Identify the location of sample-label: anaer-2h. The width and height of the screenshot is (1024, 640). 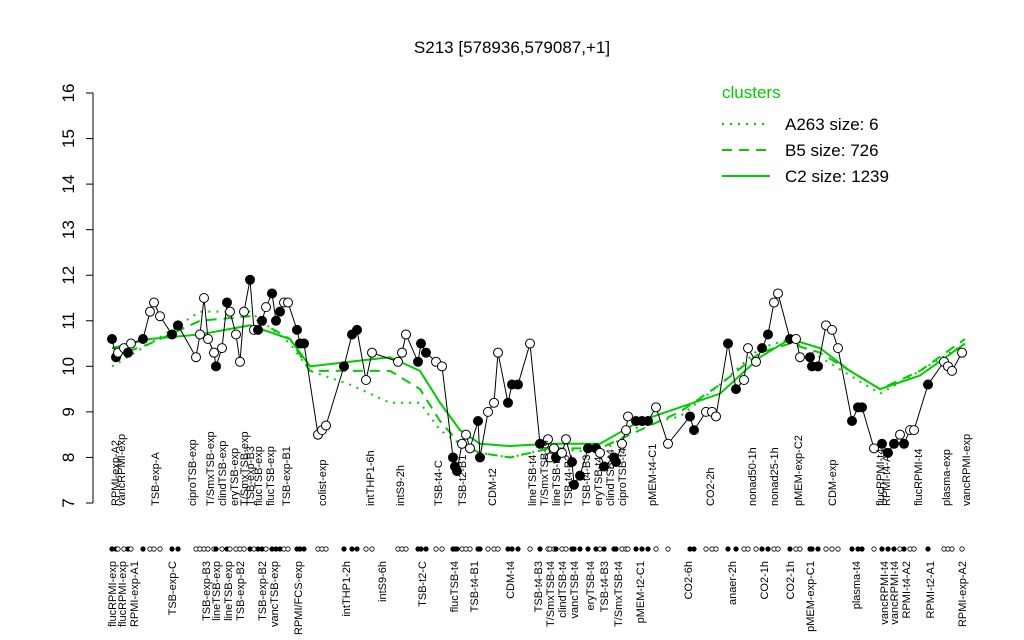
(733, 583).